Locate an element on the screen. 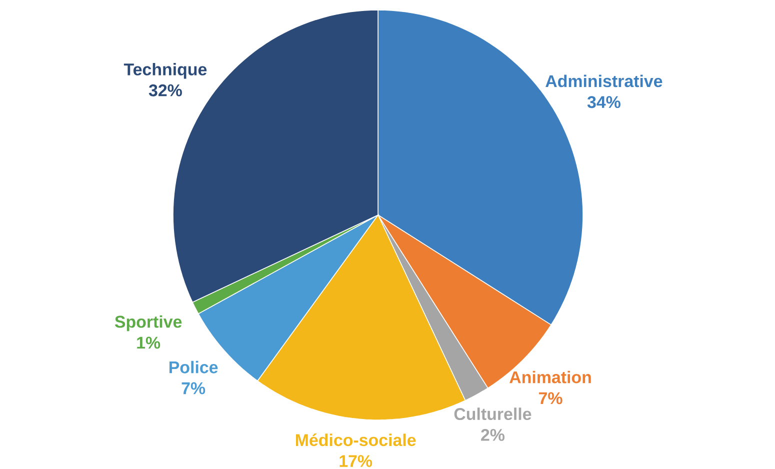 The width and height of the screenshot is (775, 469). data-label: 34% is located at coordinates (603, 102).